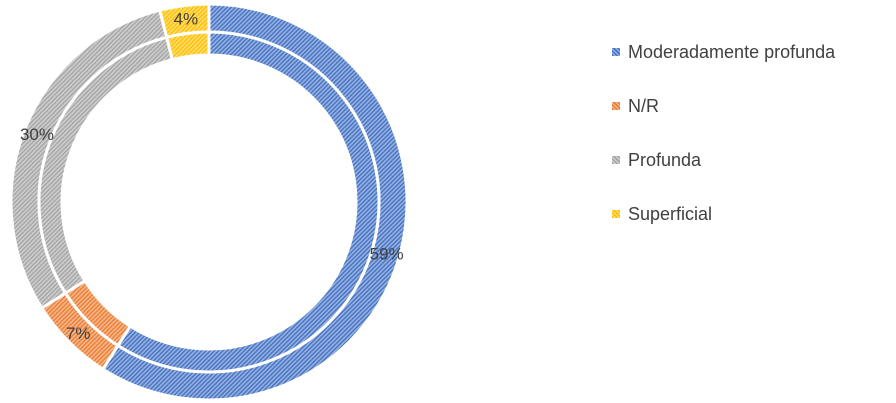 The image size is (896, 403). Describe the element at coordinates (643, 105) in the screenshot. I see `legend-label: N/R` at that location.